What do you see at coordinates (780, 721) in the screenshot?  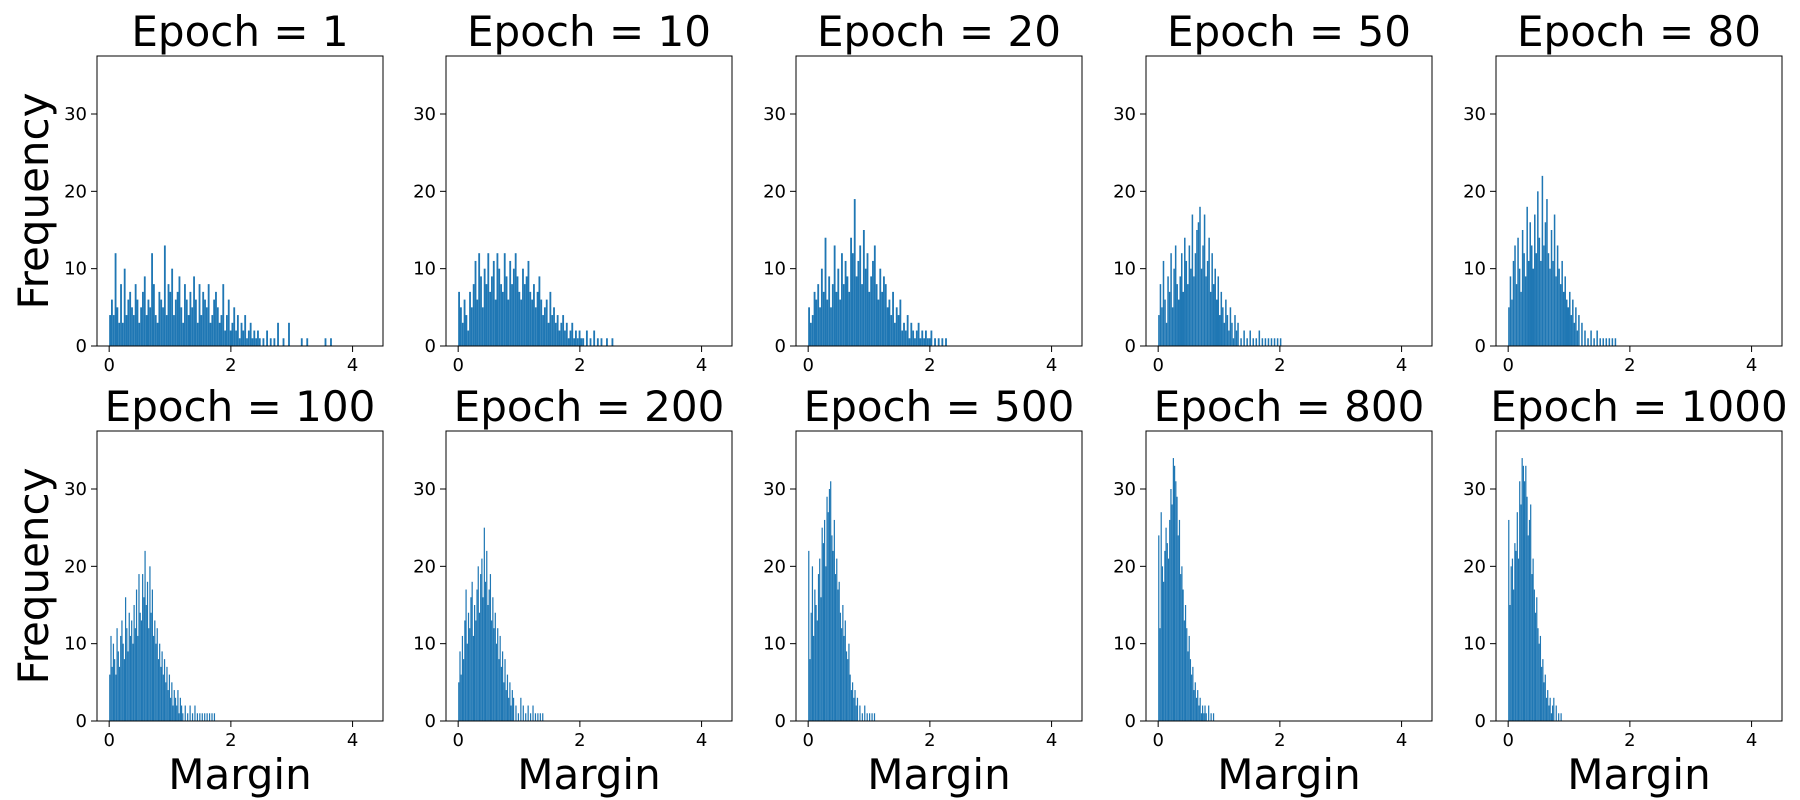 I see `y-tick-label: 0` at bounding box center [780, 721].